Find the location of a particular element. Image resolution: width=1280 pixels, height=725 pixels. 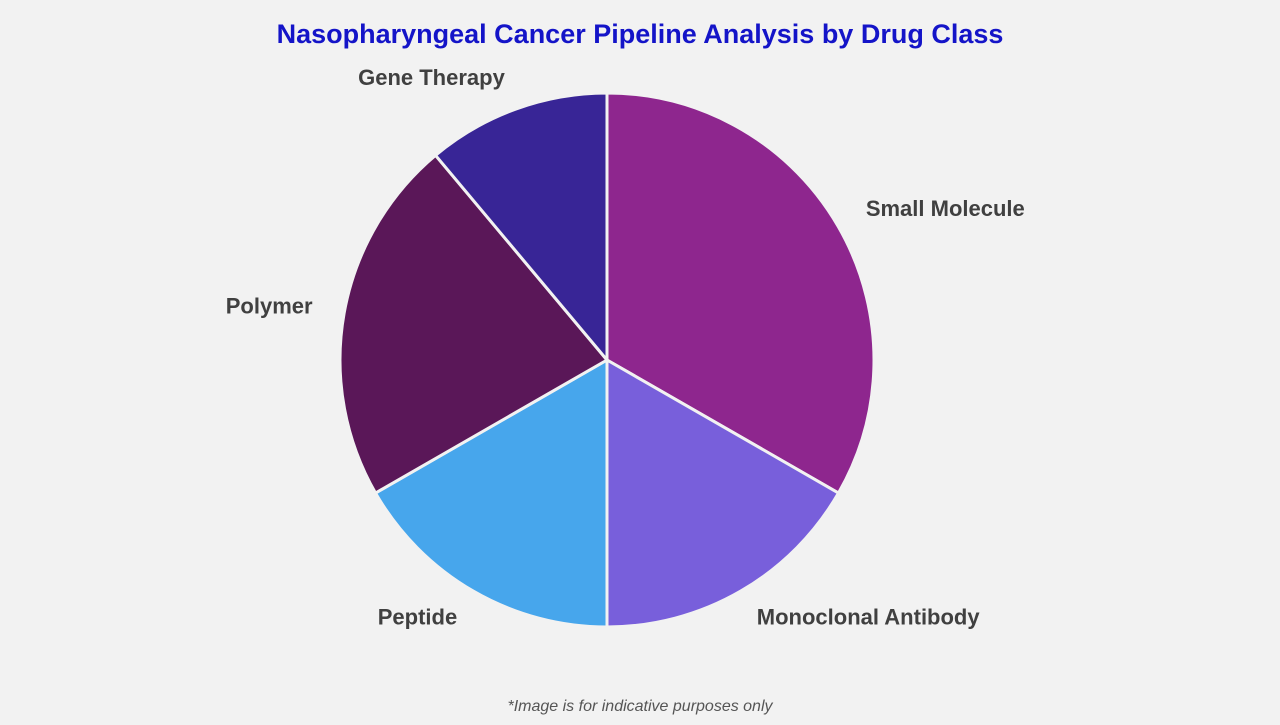

footnote: *Image is for indicative purposes only is located at coordinates (640, 706).